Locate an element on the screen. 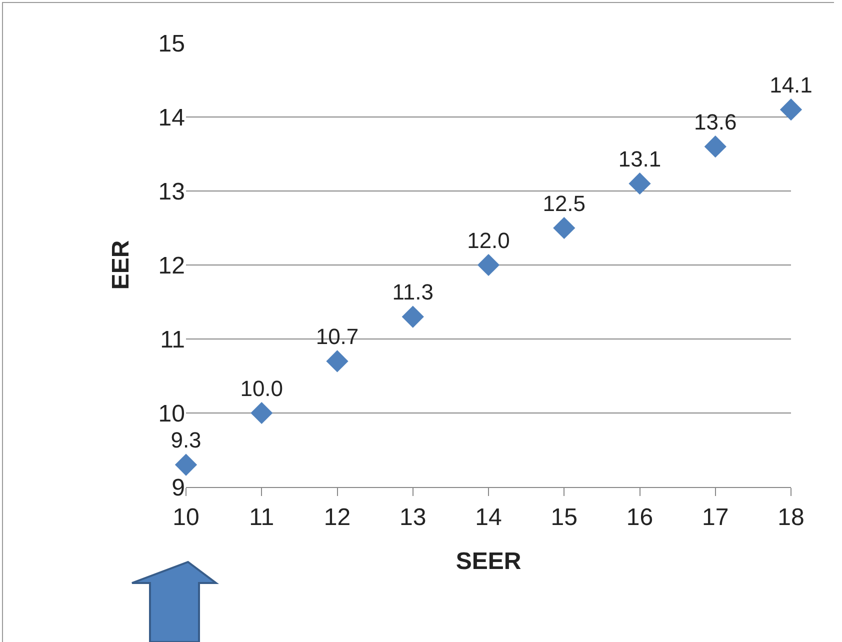  data-label: 11.3 is located at coordinates (413, 292).